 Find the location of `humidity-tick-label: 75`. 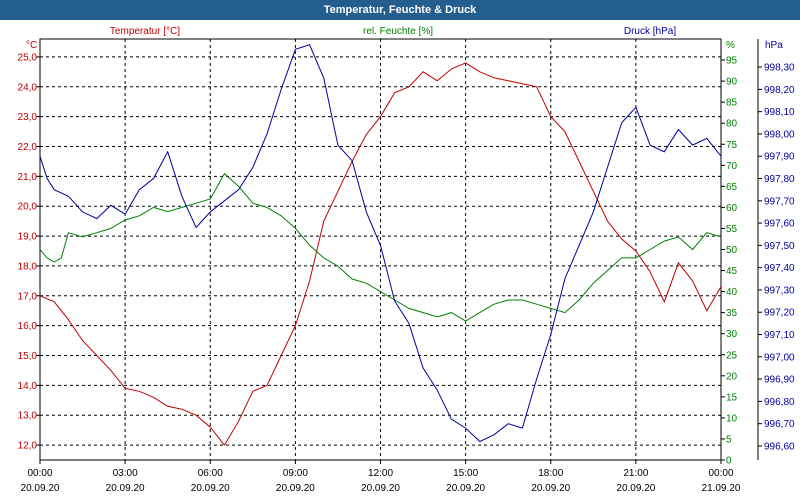

humidity-tick-label: 75 is located at coordinates (732, 145).